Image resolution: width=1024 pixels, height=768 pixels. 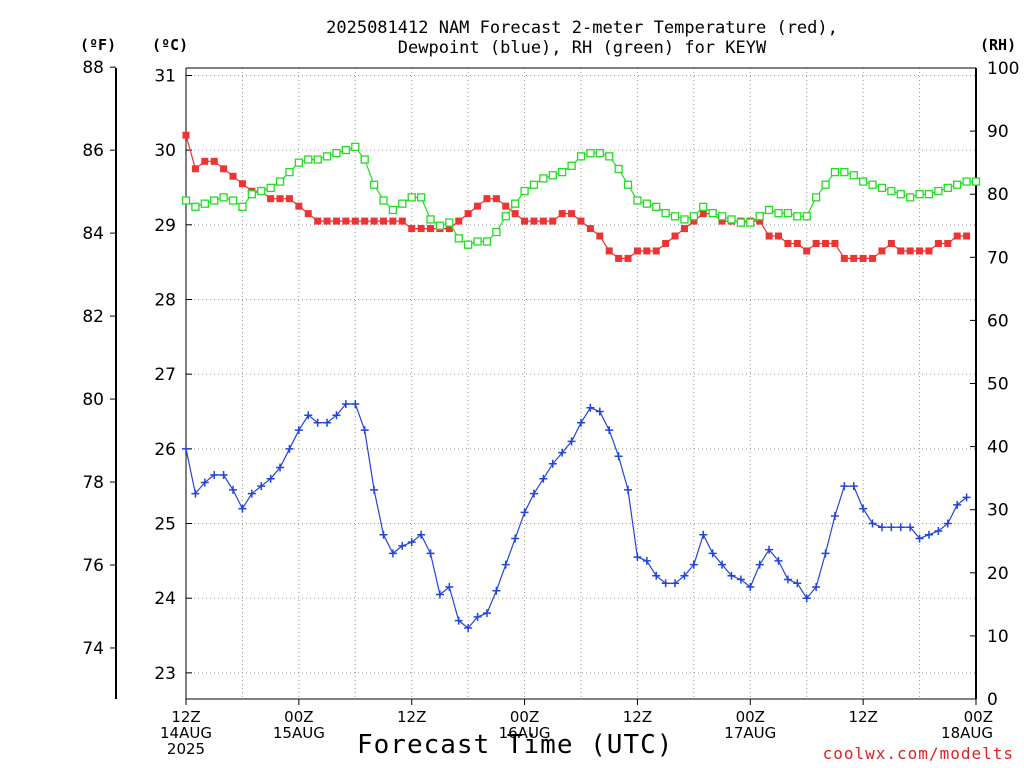 I want to click on fahrenheit-tick-label: 78, so click(x=93, y=483).